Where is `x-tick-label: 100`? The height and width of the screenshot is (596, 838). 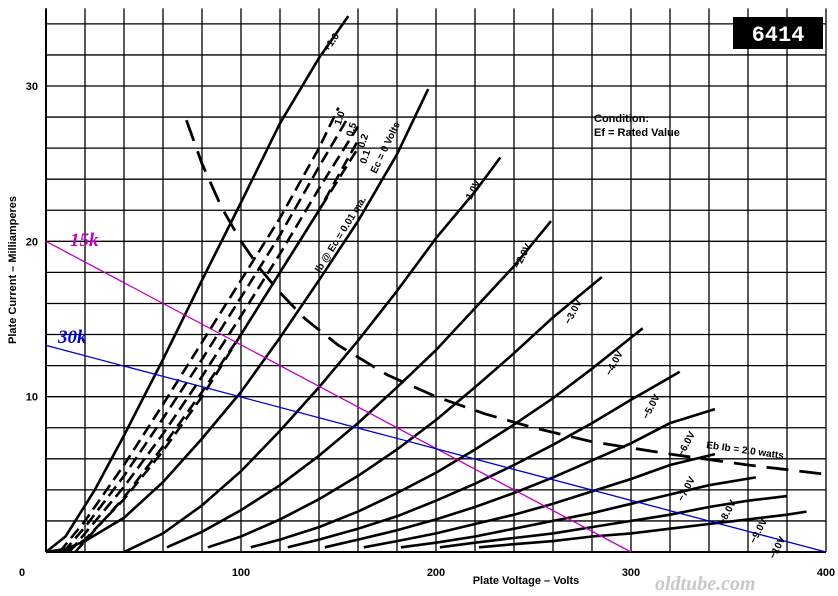 x-tick-label: 100 is located at coordinates (241, 573).